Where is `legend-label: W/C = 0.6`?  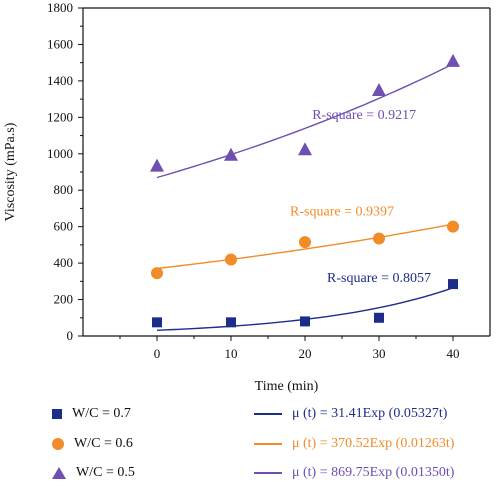
legend-label: W/C = 0.6 is located at coordinates (103, 443).